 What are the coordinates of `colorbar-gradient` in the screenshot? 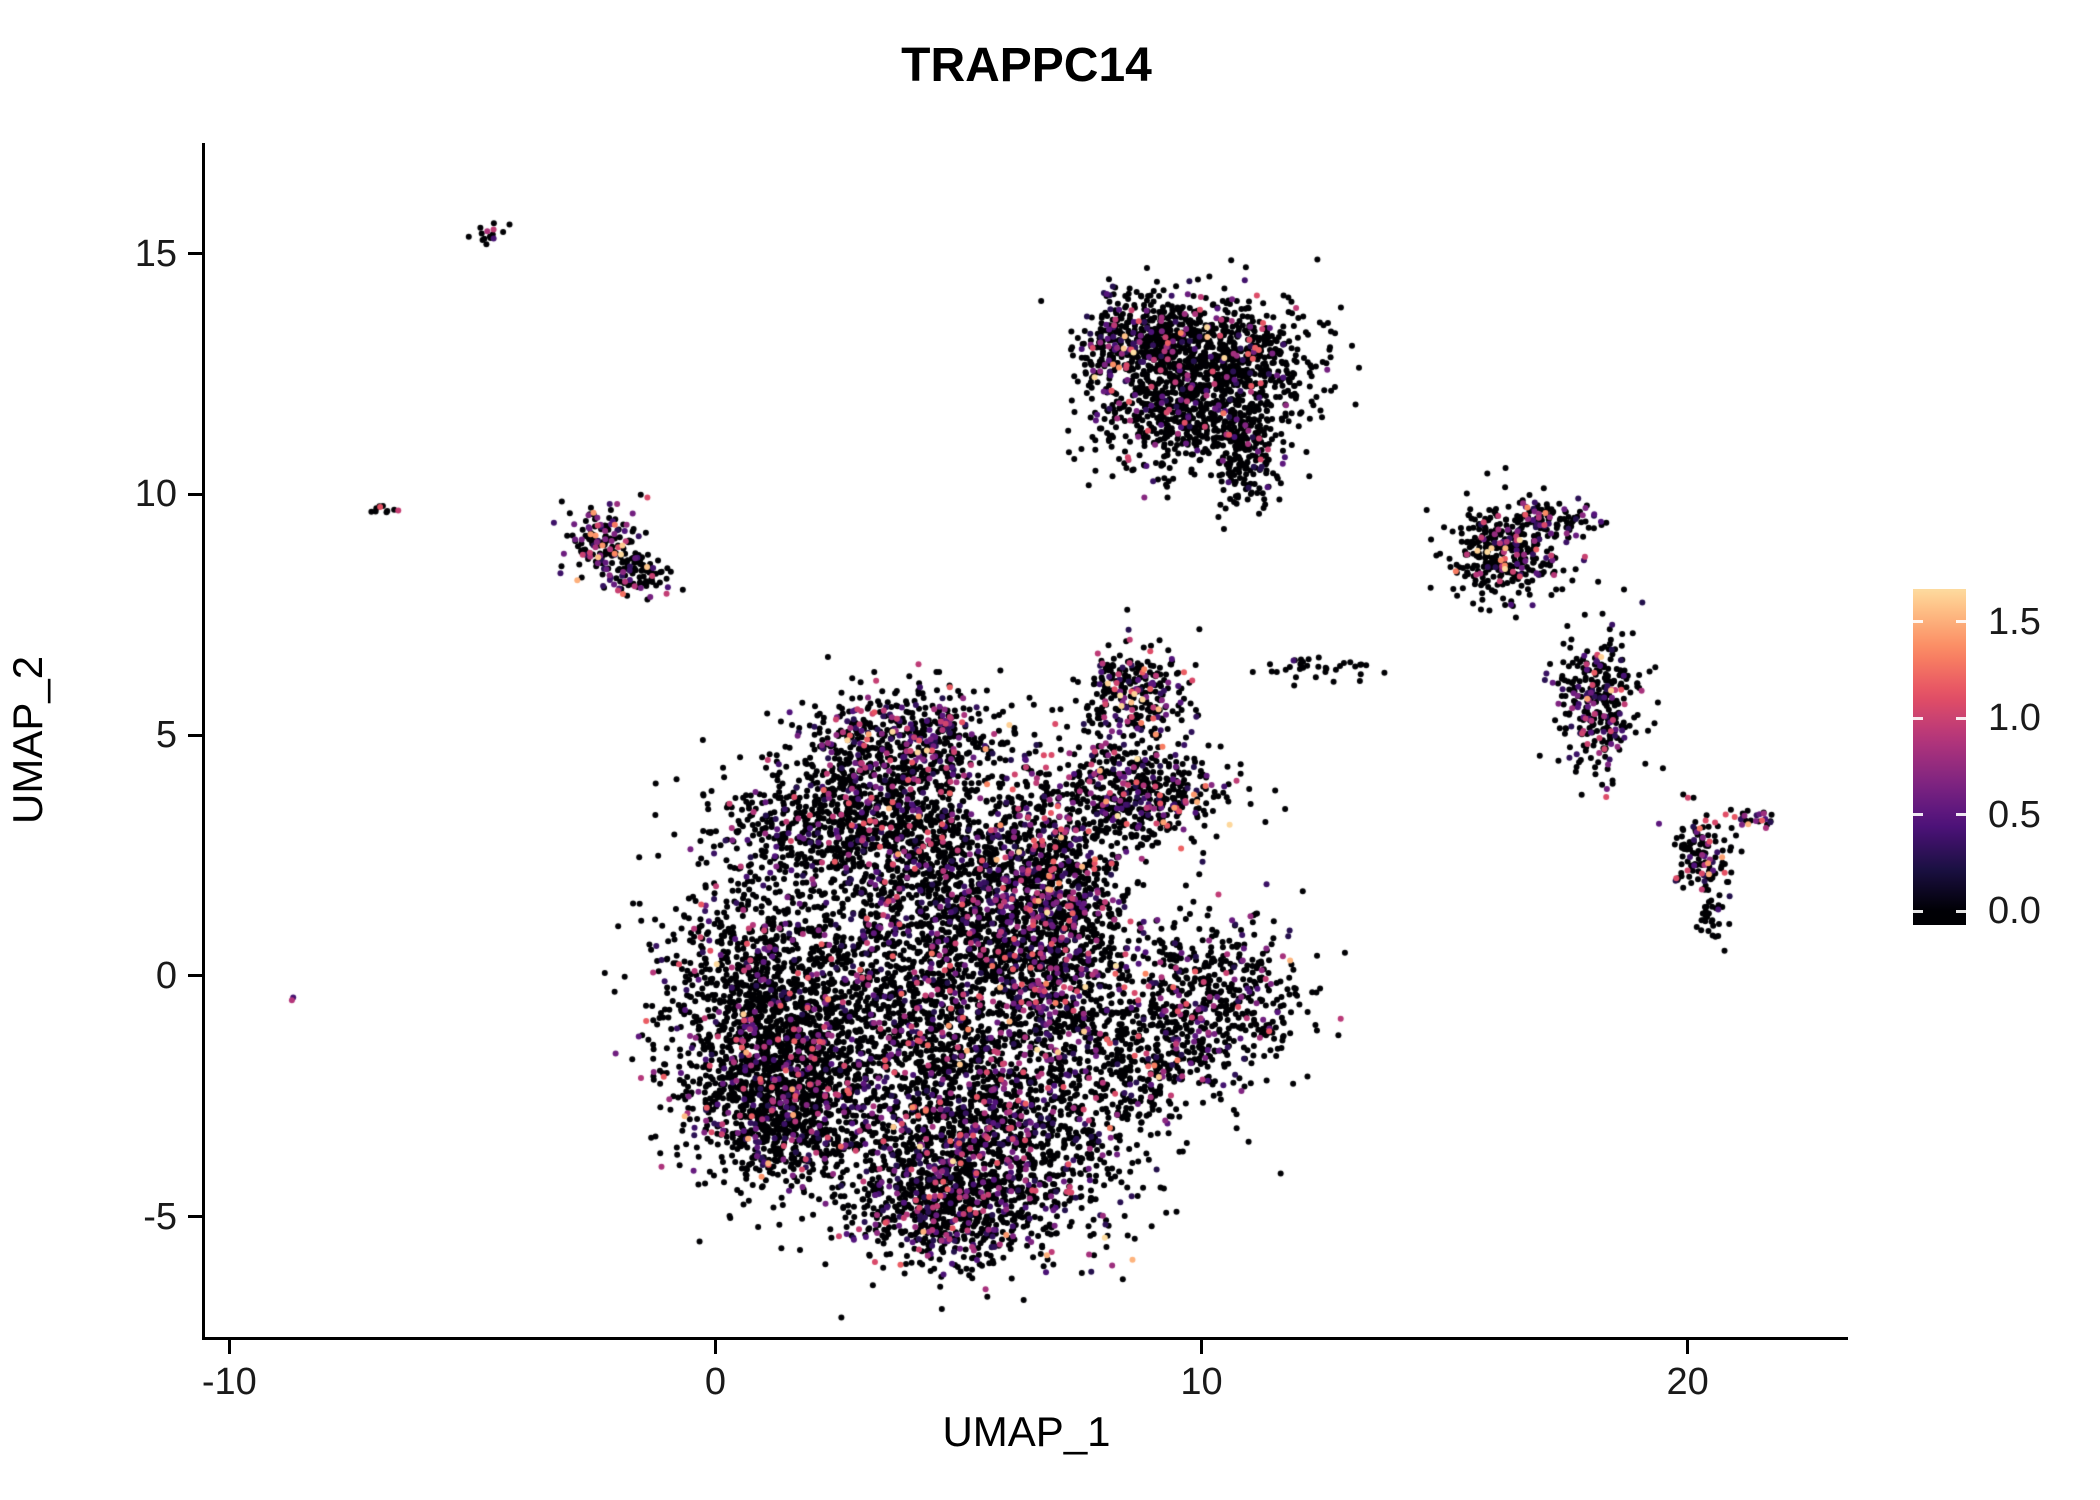 It's located at (1939, 757).